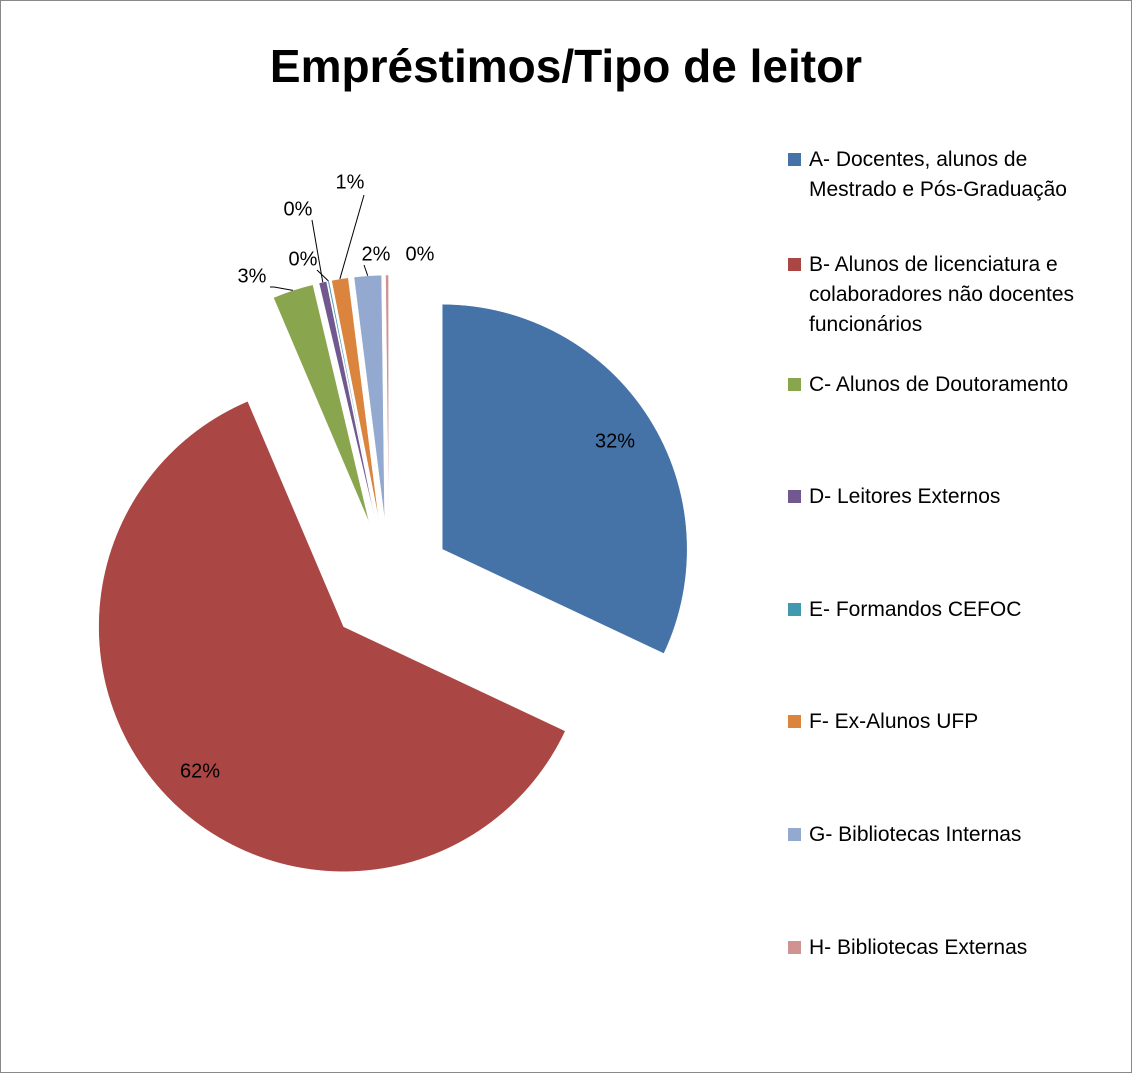 The height and width of the screenshot is (1073, 1132). Describe the element at coordinates (200, 771) in the screenshot. I see `data-label: 62%` at that location.